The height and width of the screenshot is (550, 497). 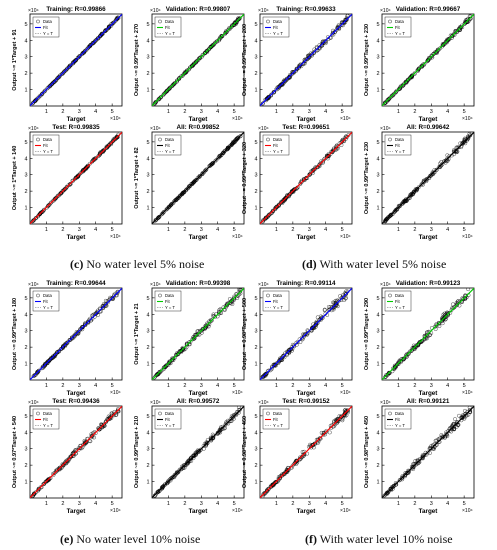 I want to click on y-tick-label: 1, so click(x=25, y=209).